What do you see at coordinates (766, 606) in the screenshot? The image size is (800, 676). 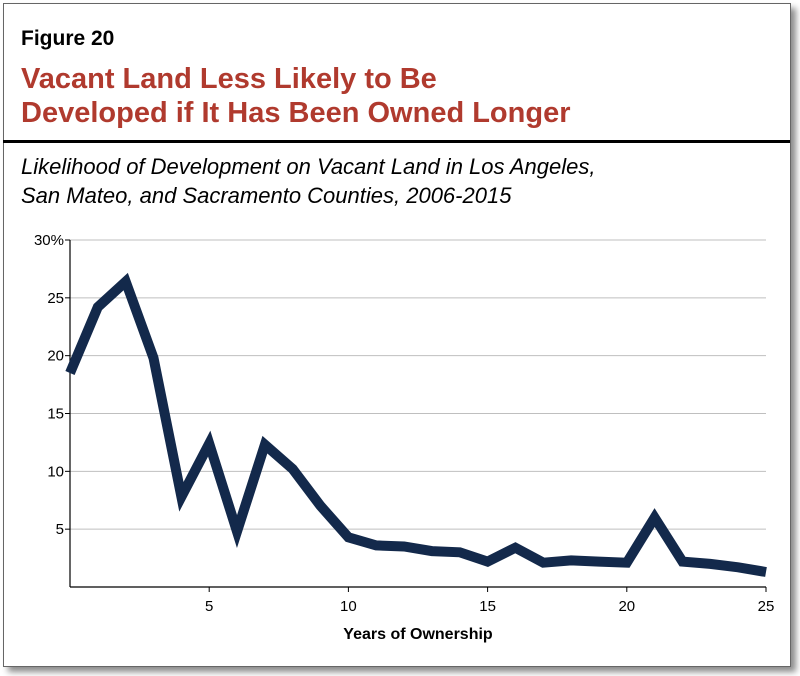 I see `x-tick-label: 25` at bounding box center [766, 606].